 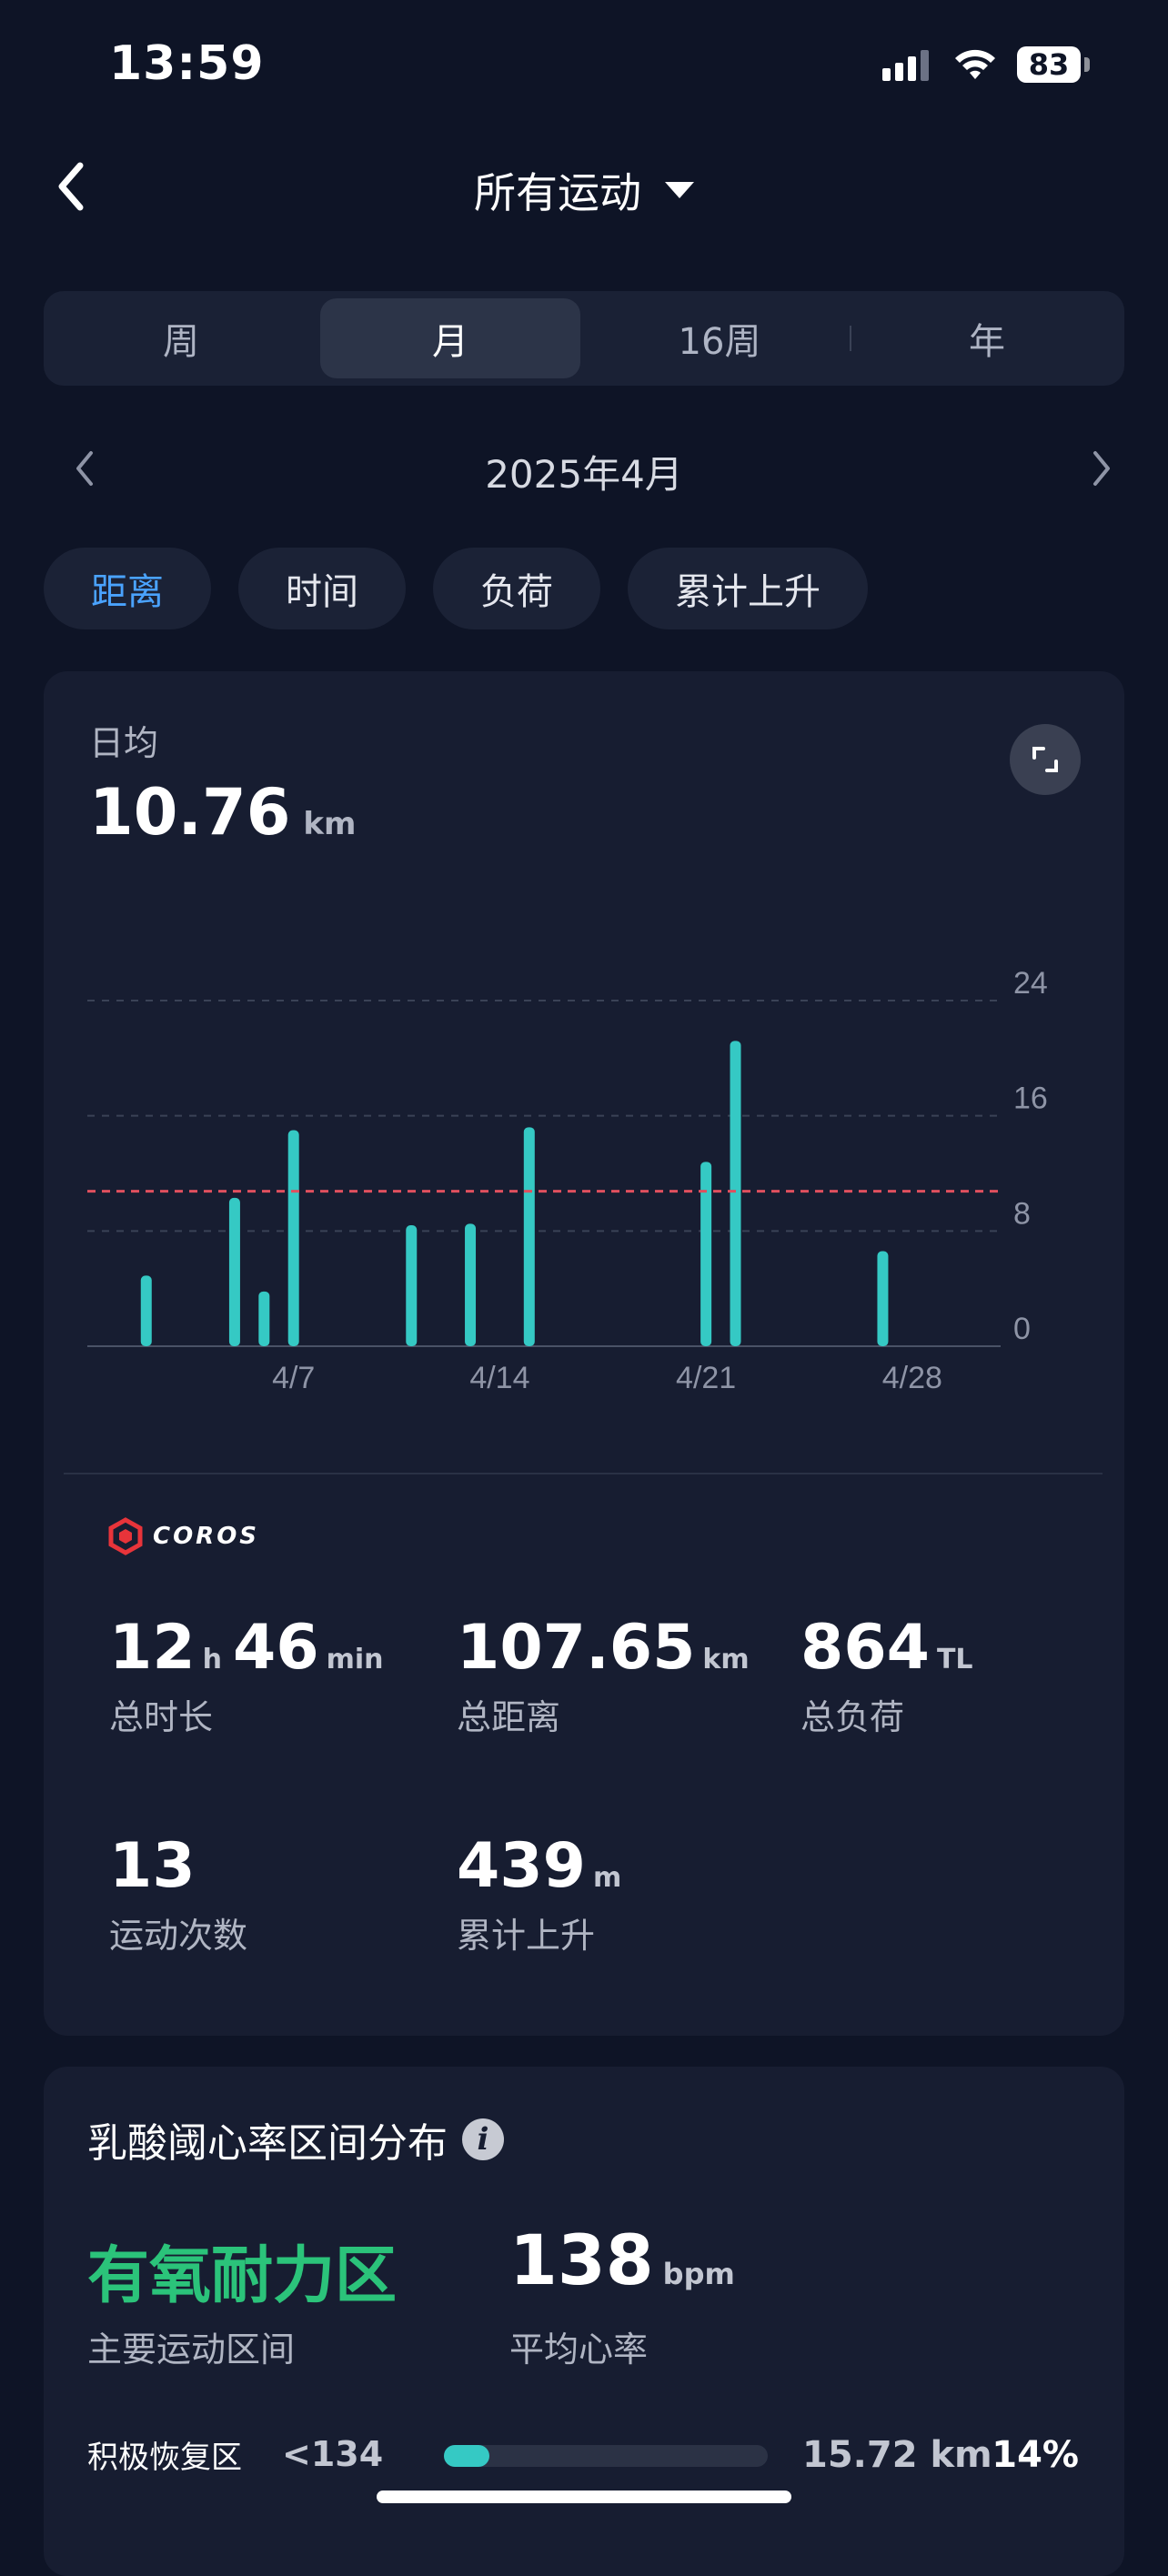 I want to click on page-title: 所有运动, so click(x=557, y=192).